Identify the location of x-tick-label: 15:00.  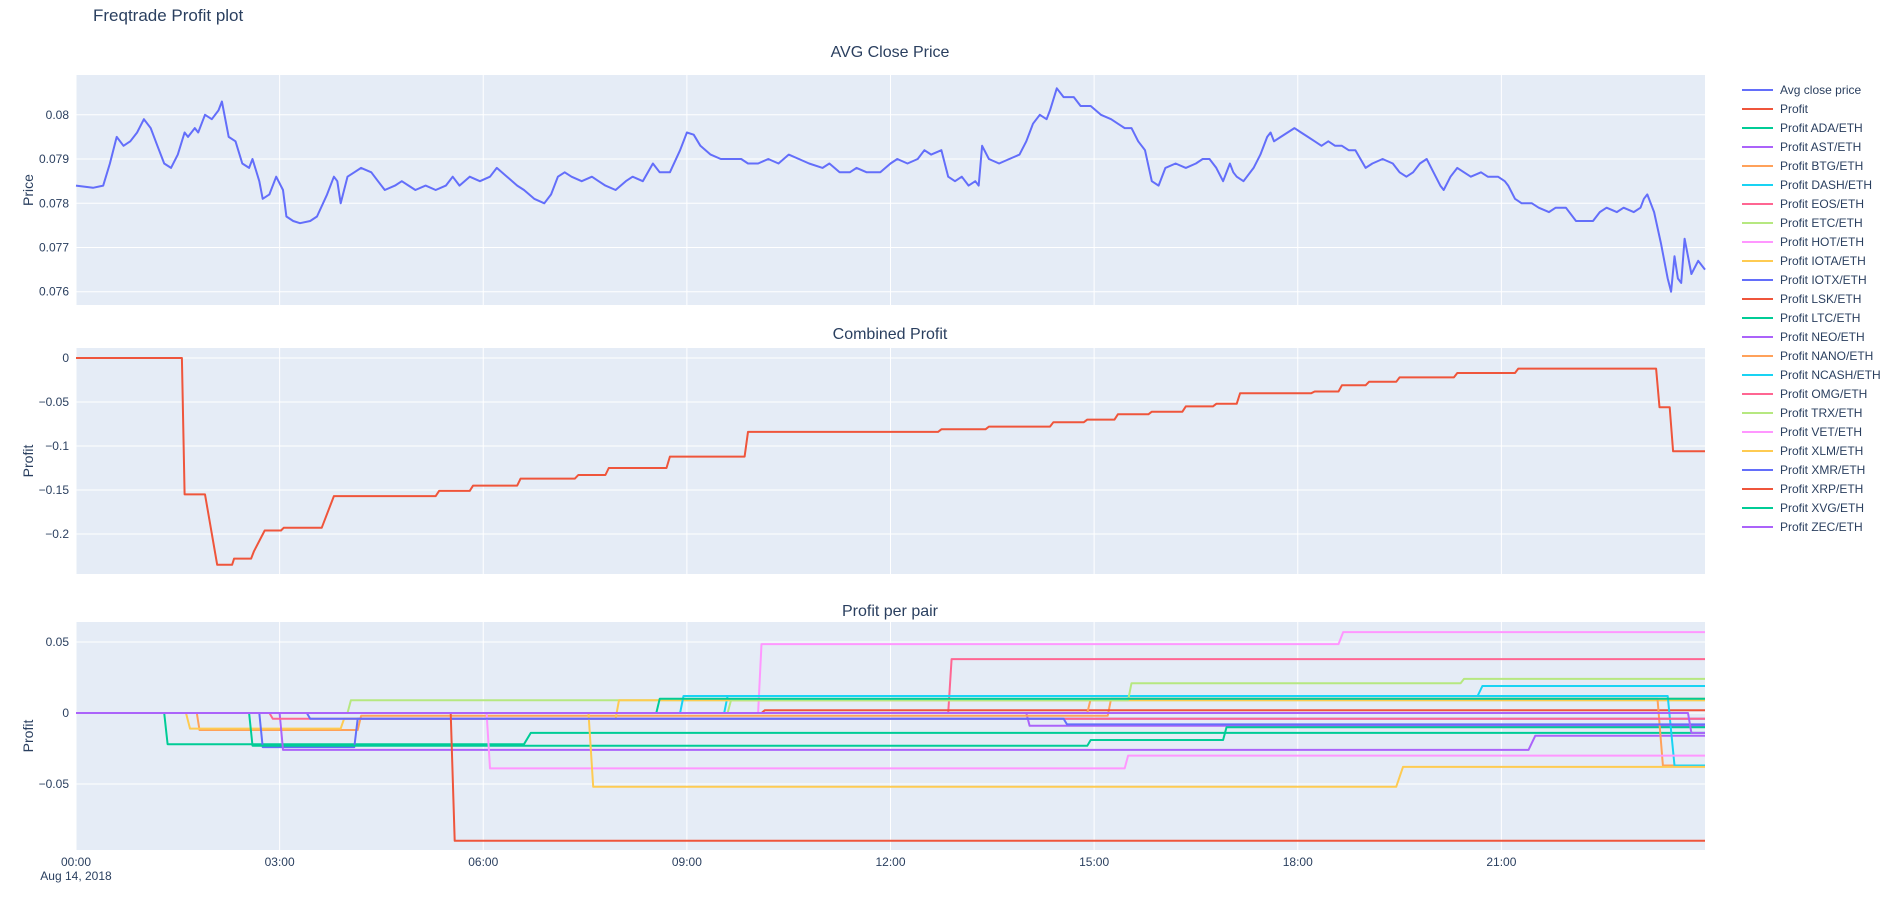
(1094, 862).